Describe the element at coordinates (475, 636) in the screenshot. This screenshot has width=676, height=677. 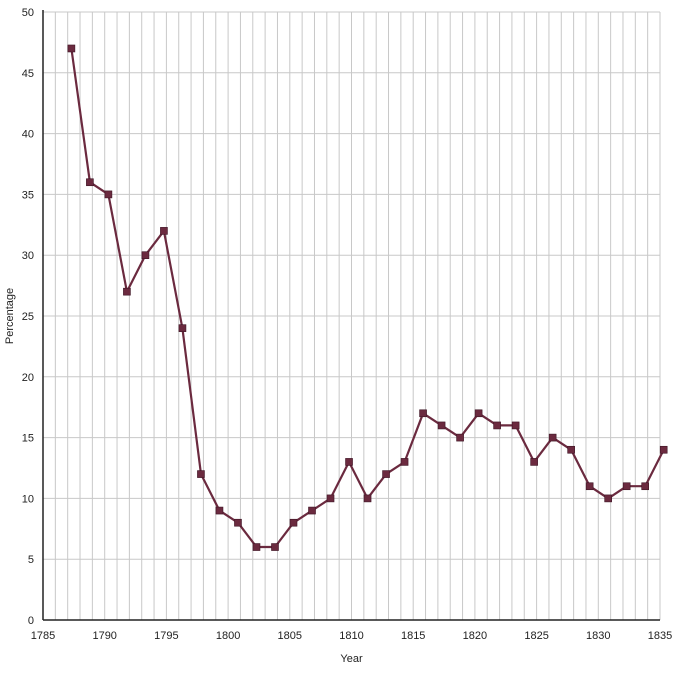
I see `x-tick-label: 1820` at that location.